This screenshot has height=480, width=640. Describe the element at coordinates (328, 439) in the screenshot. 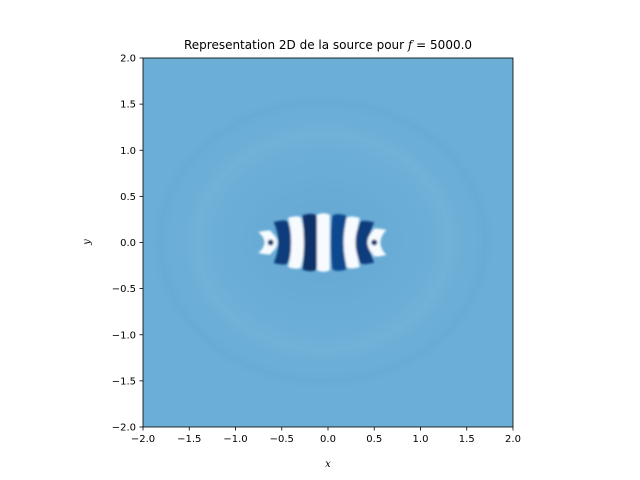

I see `x-tick-label: 0.0` at that location.